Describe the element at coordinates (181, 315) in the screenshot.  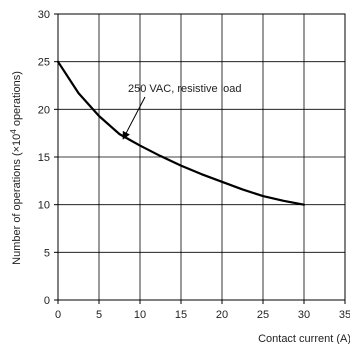
I see `x-tick-label: 15` at that location.